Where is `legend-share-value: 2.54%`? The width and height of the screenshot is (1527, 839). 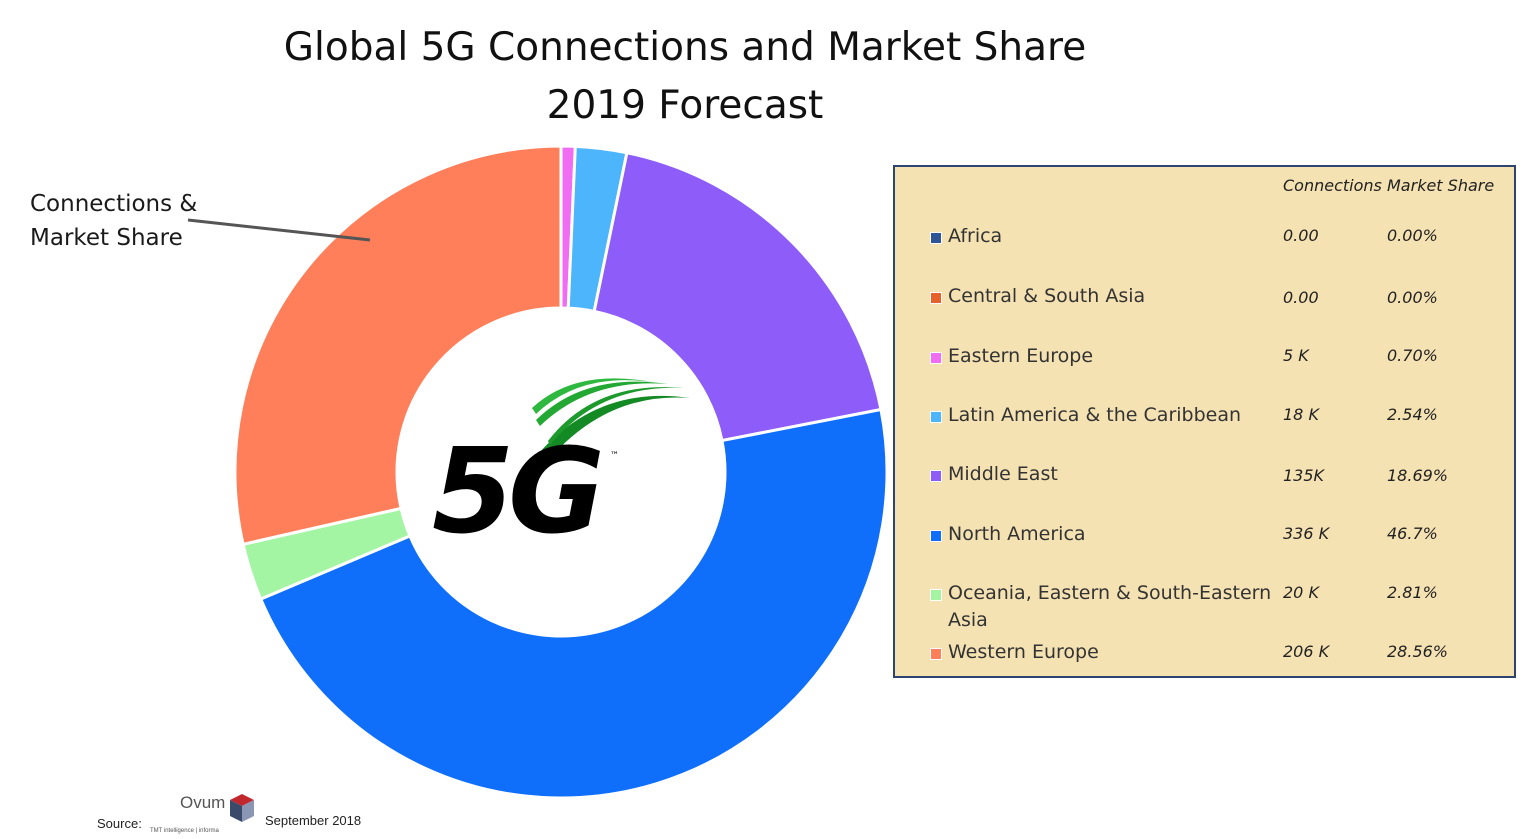
legend-share-value: 2.54% is located at coordinates (1412, 414).